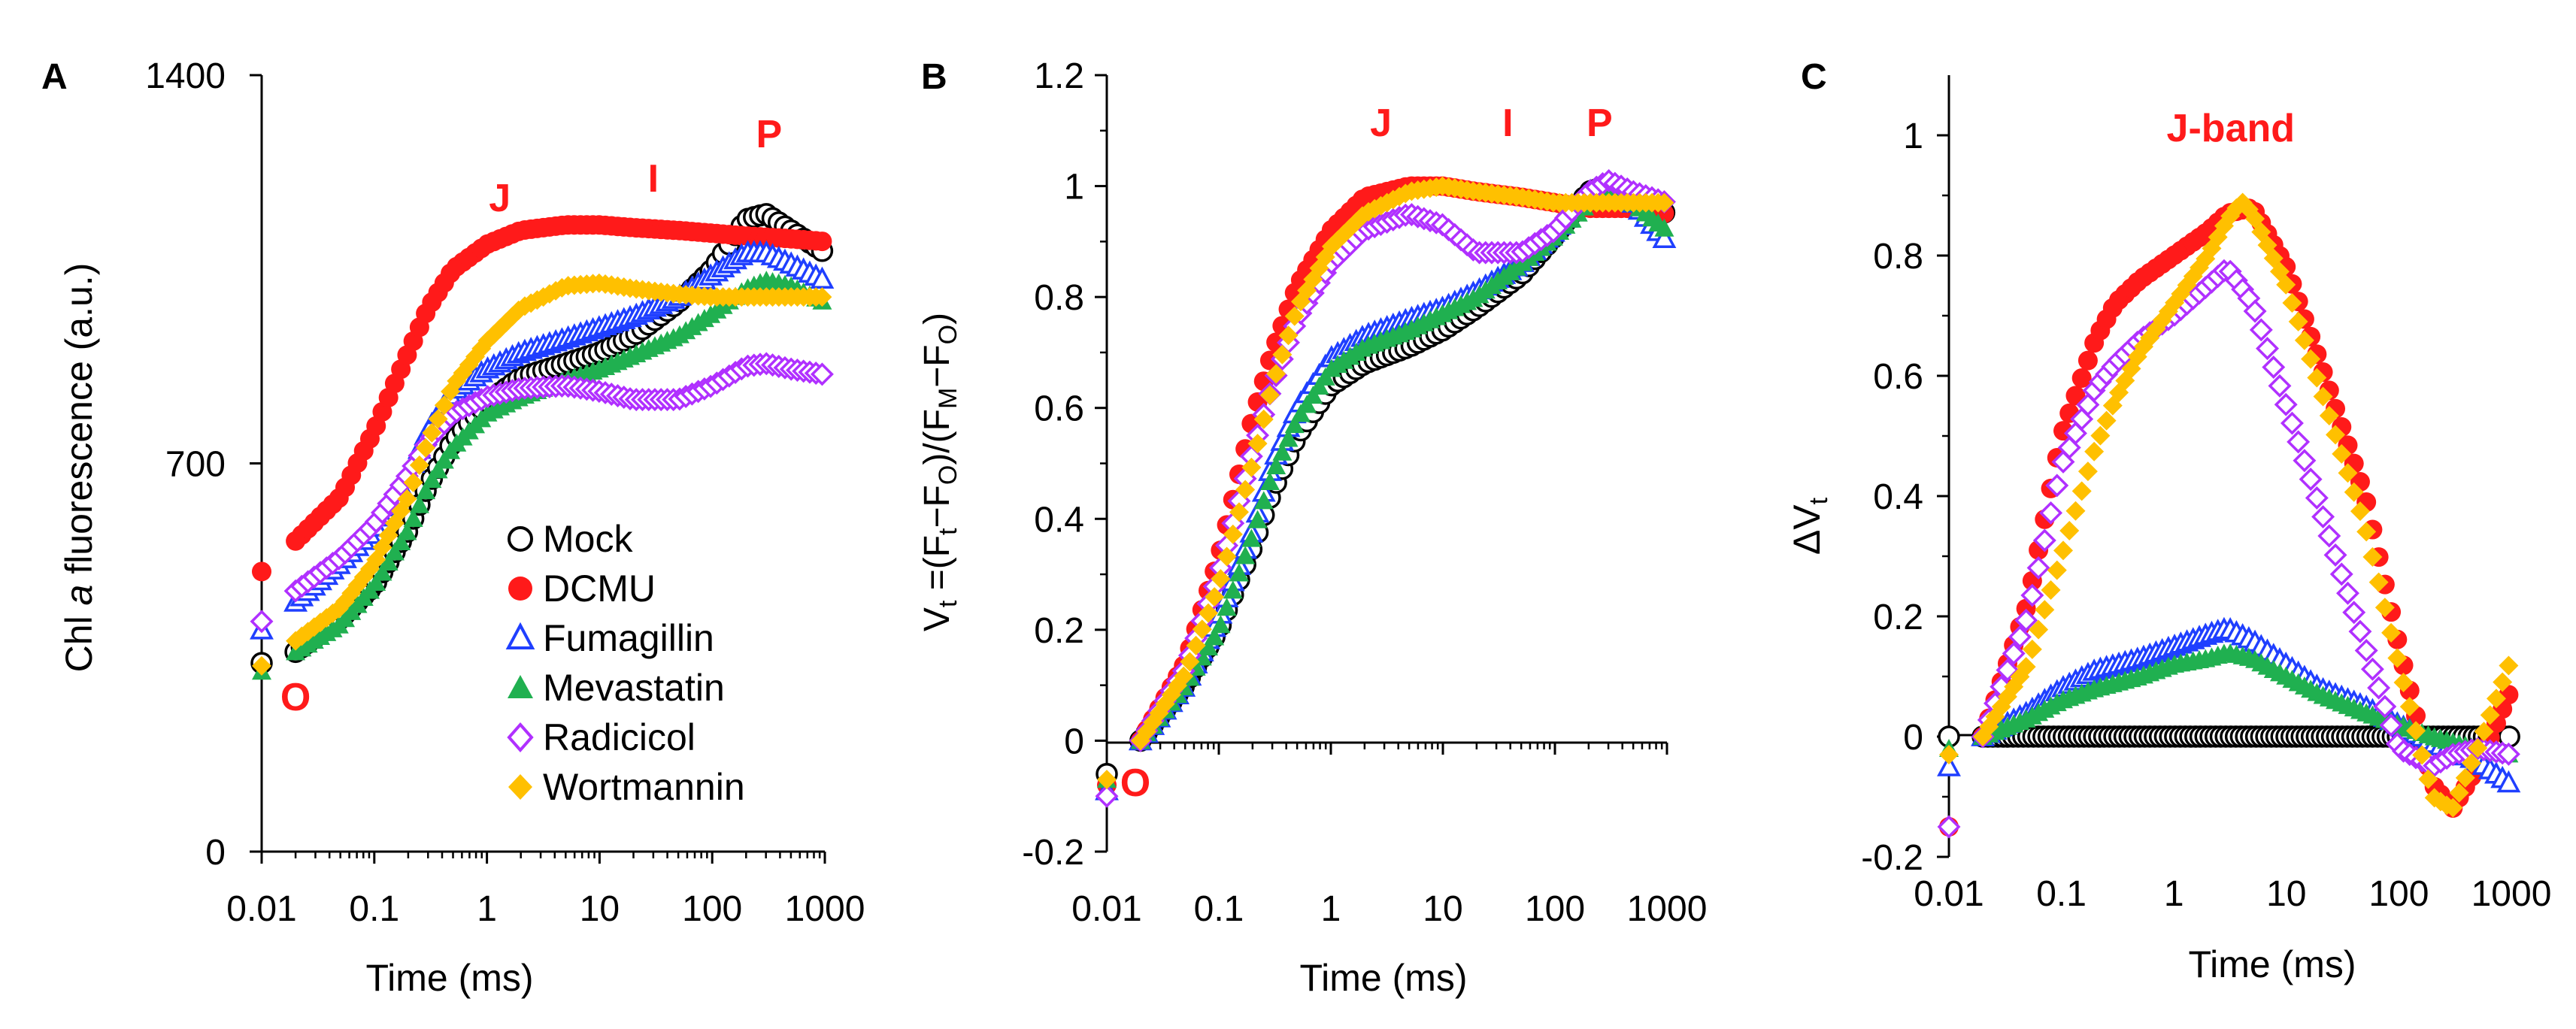 This screenshot has width=2576, height=1029. Describe the element at coordinates (1386, 488) in the screenshot. I see `series-fumagillin` at that location.